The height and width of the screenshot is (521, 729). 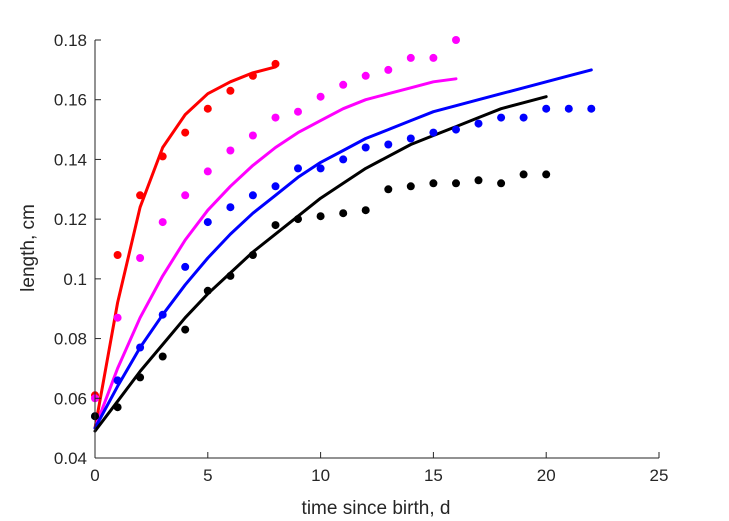 I want to click on y-tick-label: 0.18, so click(x=70, y=40).